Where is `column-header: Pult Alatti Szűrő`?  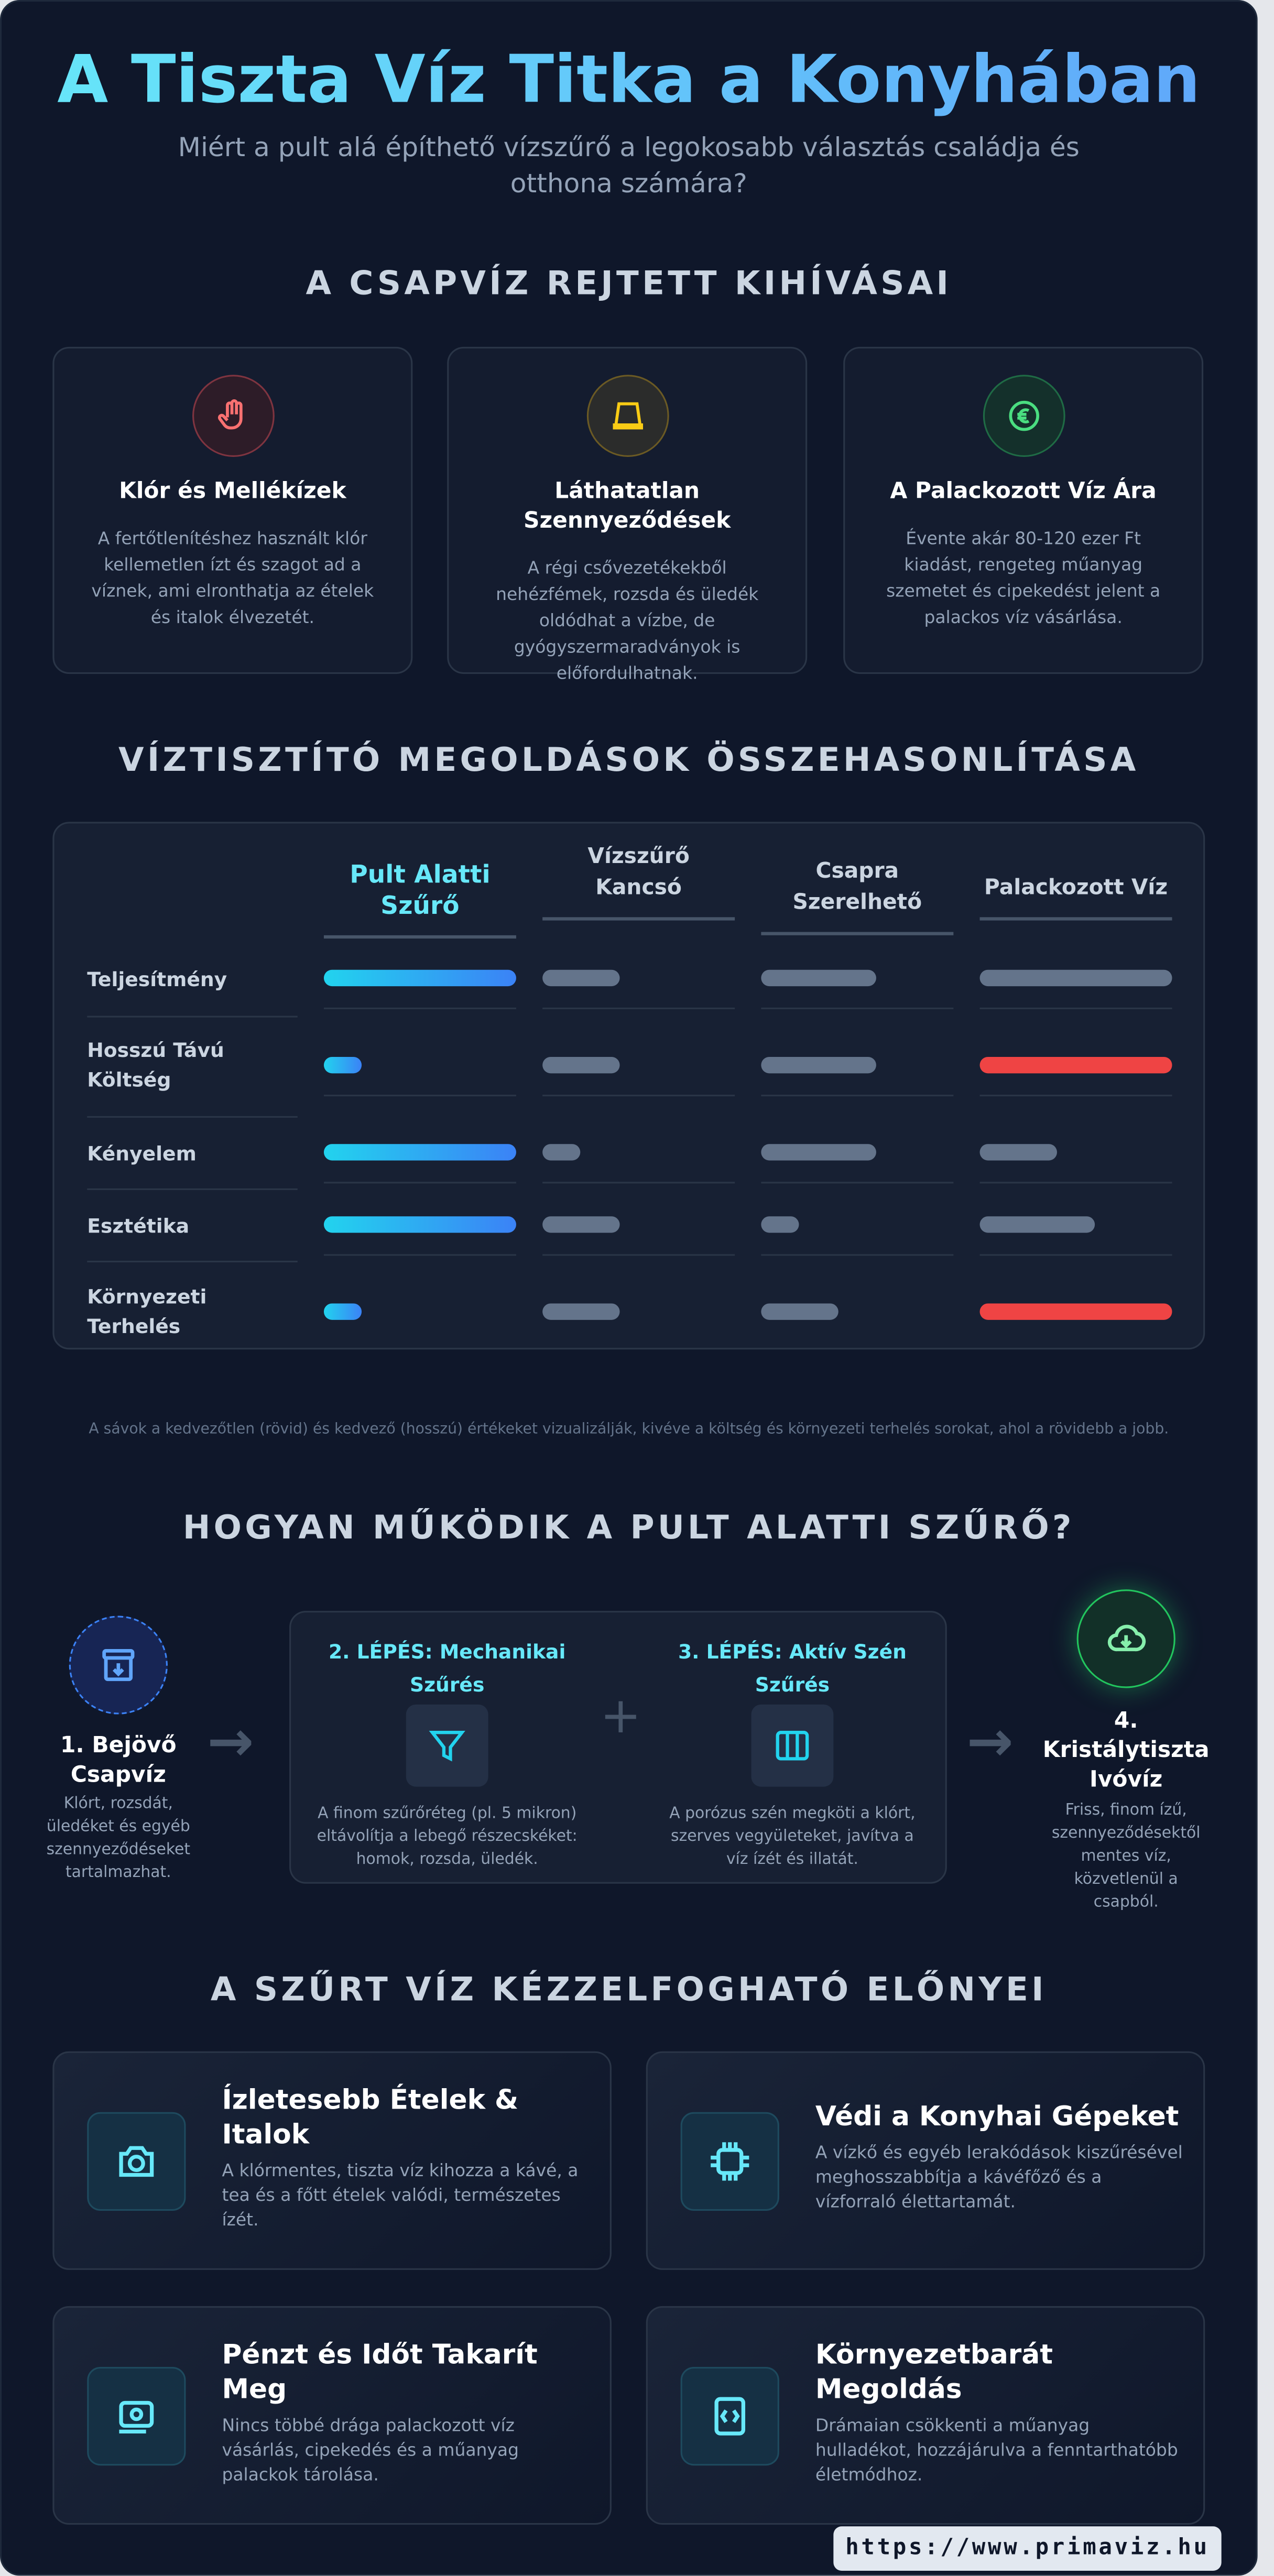
column-header: Pult Alatti Szűrő is located at coordinates (419, 899).